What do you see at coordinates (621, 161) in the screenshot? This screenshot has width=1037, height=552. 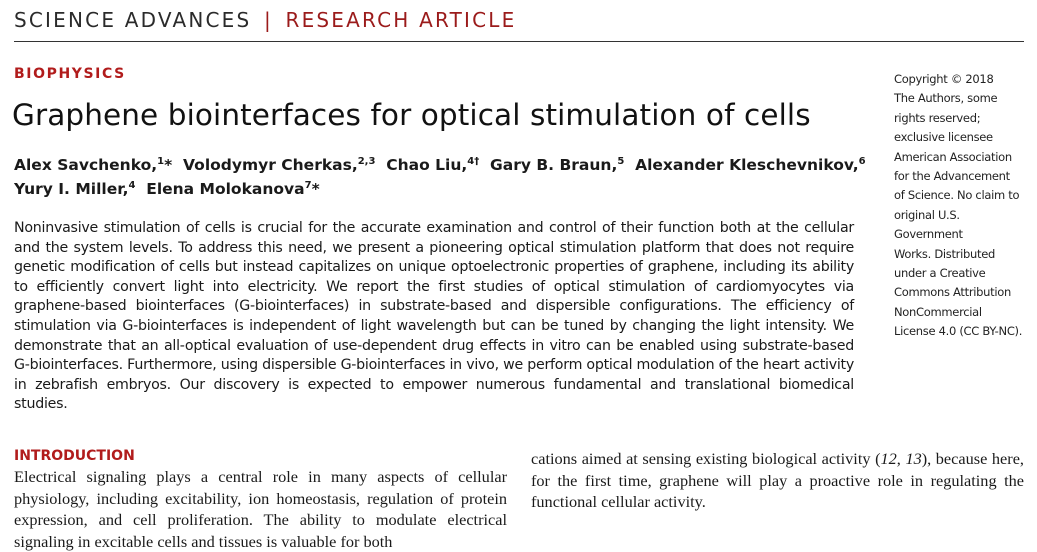 I see `author-affiliation: 5` at bounding box center [621, 161].